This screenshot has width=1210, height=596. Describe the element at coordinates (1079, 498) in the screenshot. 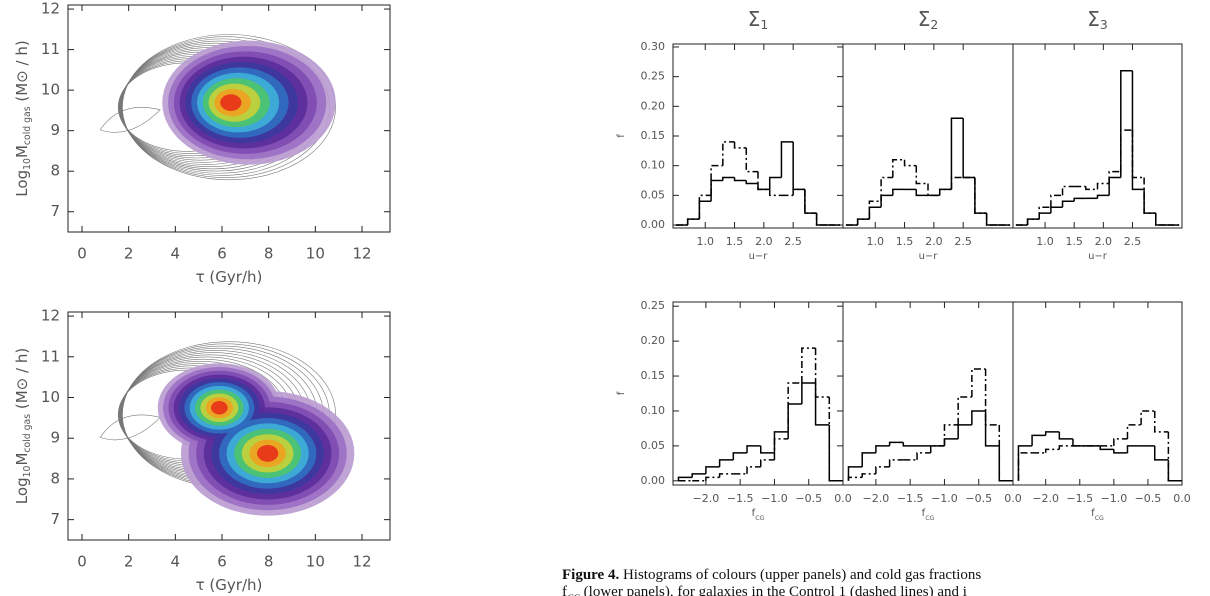

I see `x-tick-label: −1.5` at that location.